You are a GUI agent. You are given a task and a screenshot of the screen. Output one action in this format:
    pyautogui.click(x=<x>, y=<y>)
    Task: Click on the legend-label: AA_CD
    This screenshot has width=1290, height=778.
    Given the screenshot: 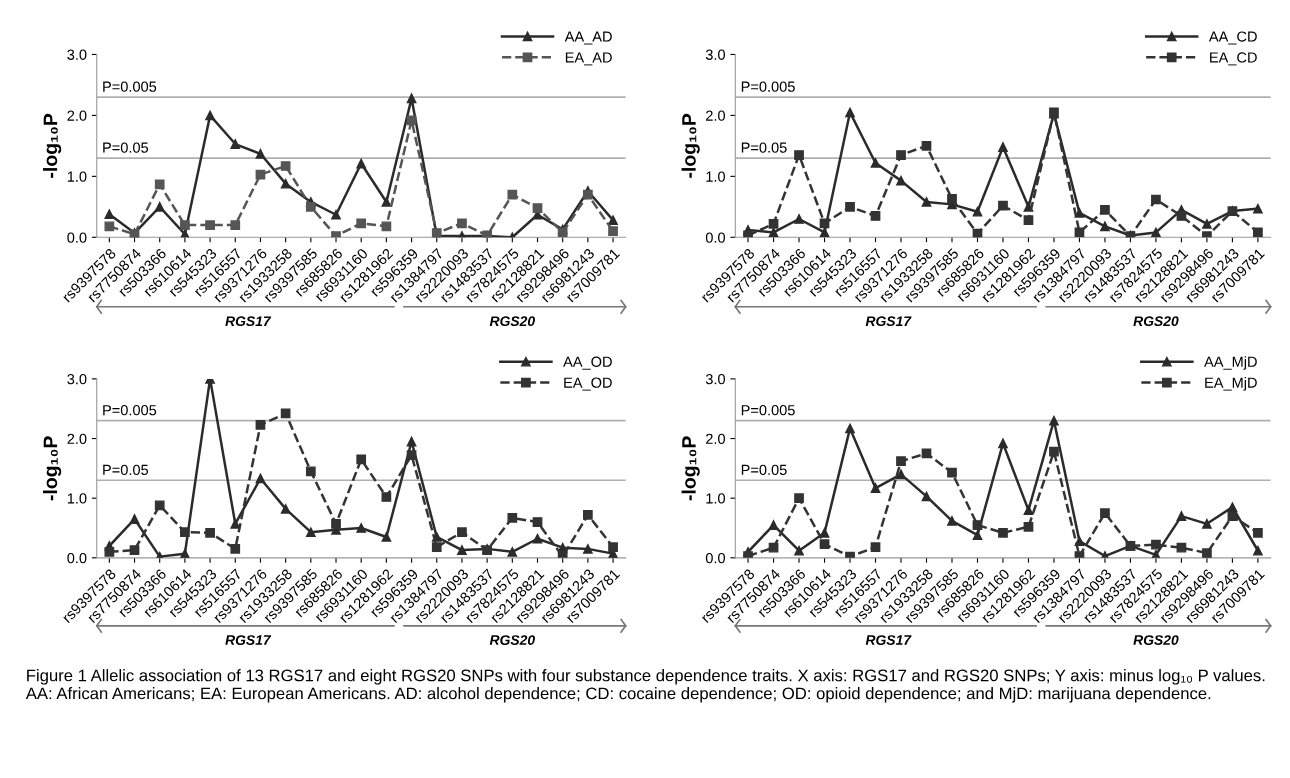 What is the action you would take?
    pyautogui.click(x=1232, y=38)
    